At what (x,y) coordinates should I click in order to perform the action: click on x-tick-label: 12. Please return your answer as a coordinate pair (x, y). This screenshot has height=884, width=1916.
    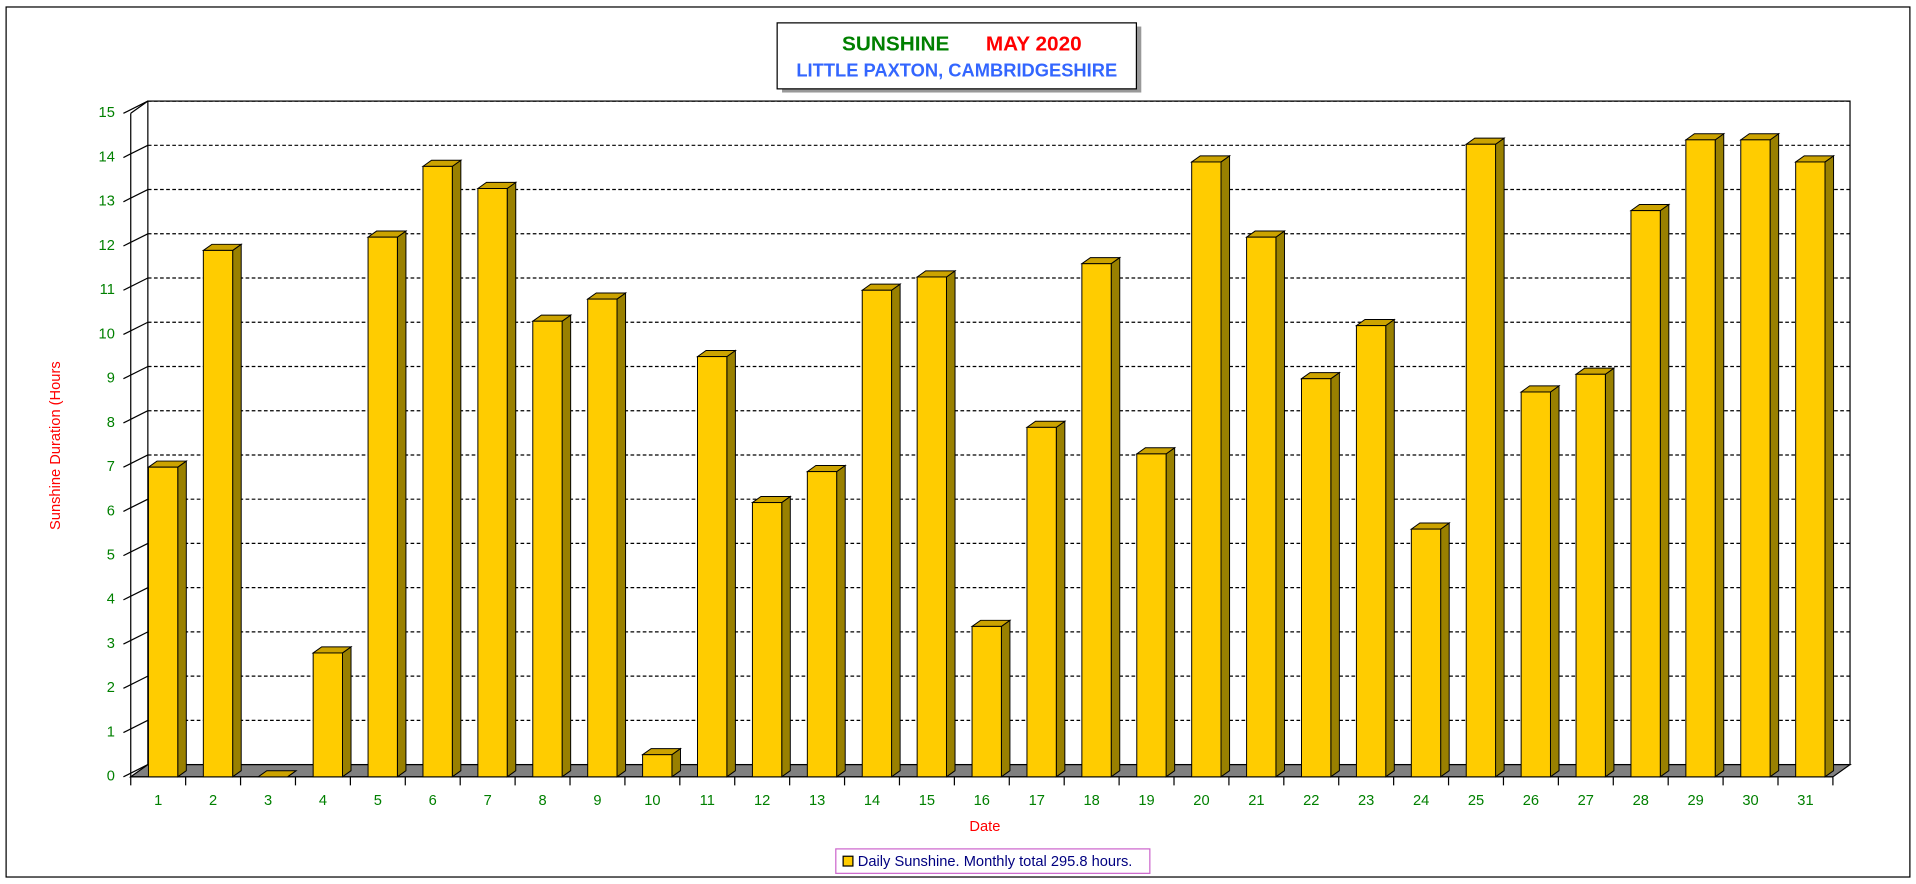
    Looking at the image, I should click on (762, 801).